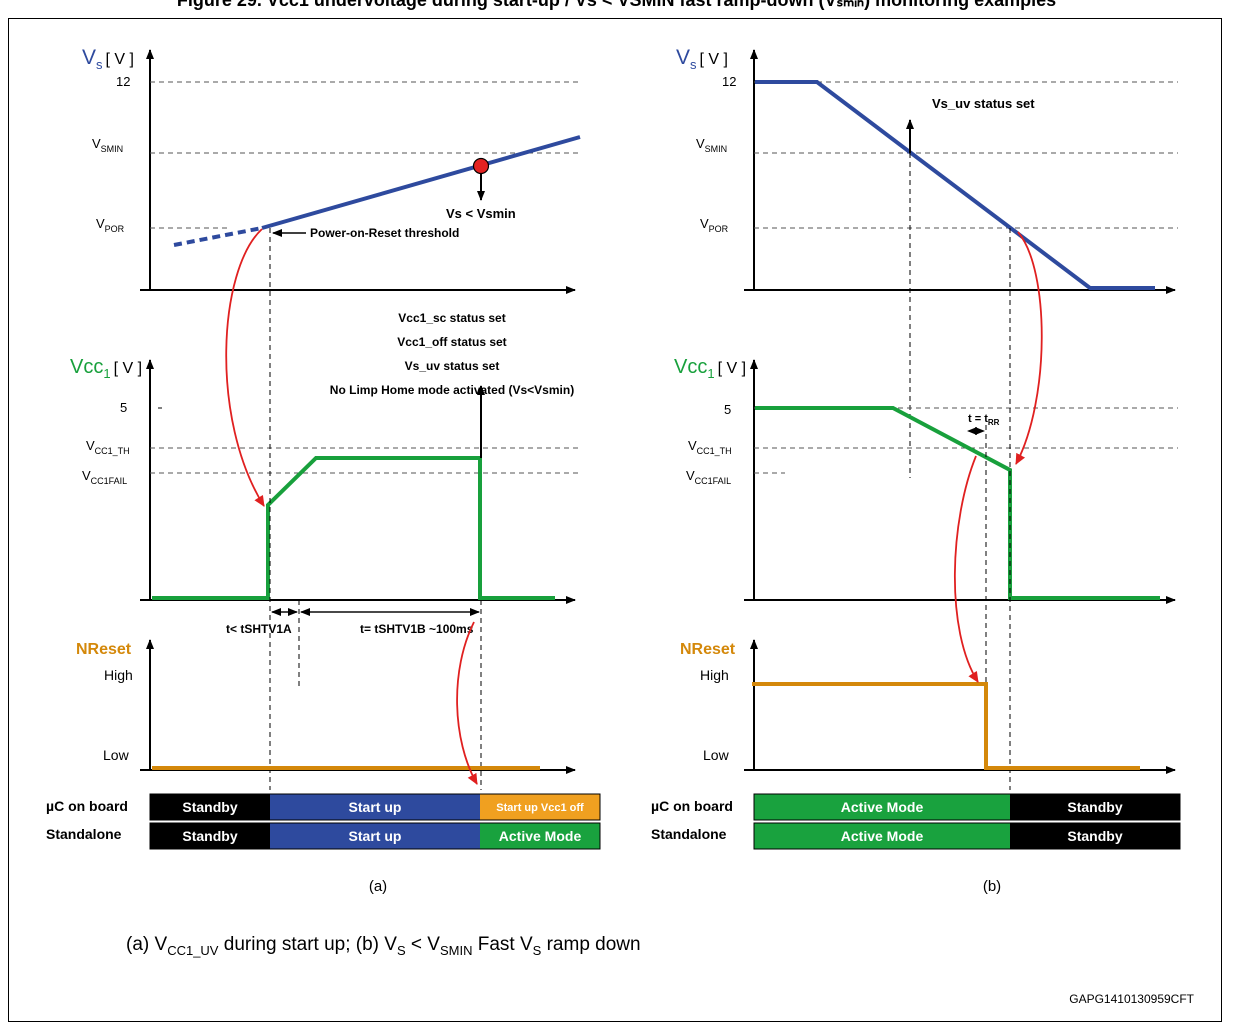 This screenshot has width=1233, height=1028. I want to click on t-shtv1b-label: t= tSHTV1B ~100ms, so click(417, 629).